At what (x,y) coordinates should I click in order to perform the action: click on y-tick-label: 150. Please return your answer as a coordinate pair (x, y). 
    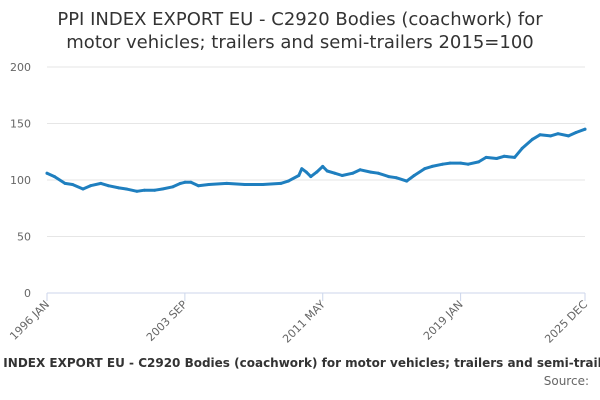
    Looking at the image, I should click on (20, 124).